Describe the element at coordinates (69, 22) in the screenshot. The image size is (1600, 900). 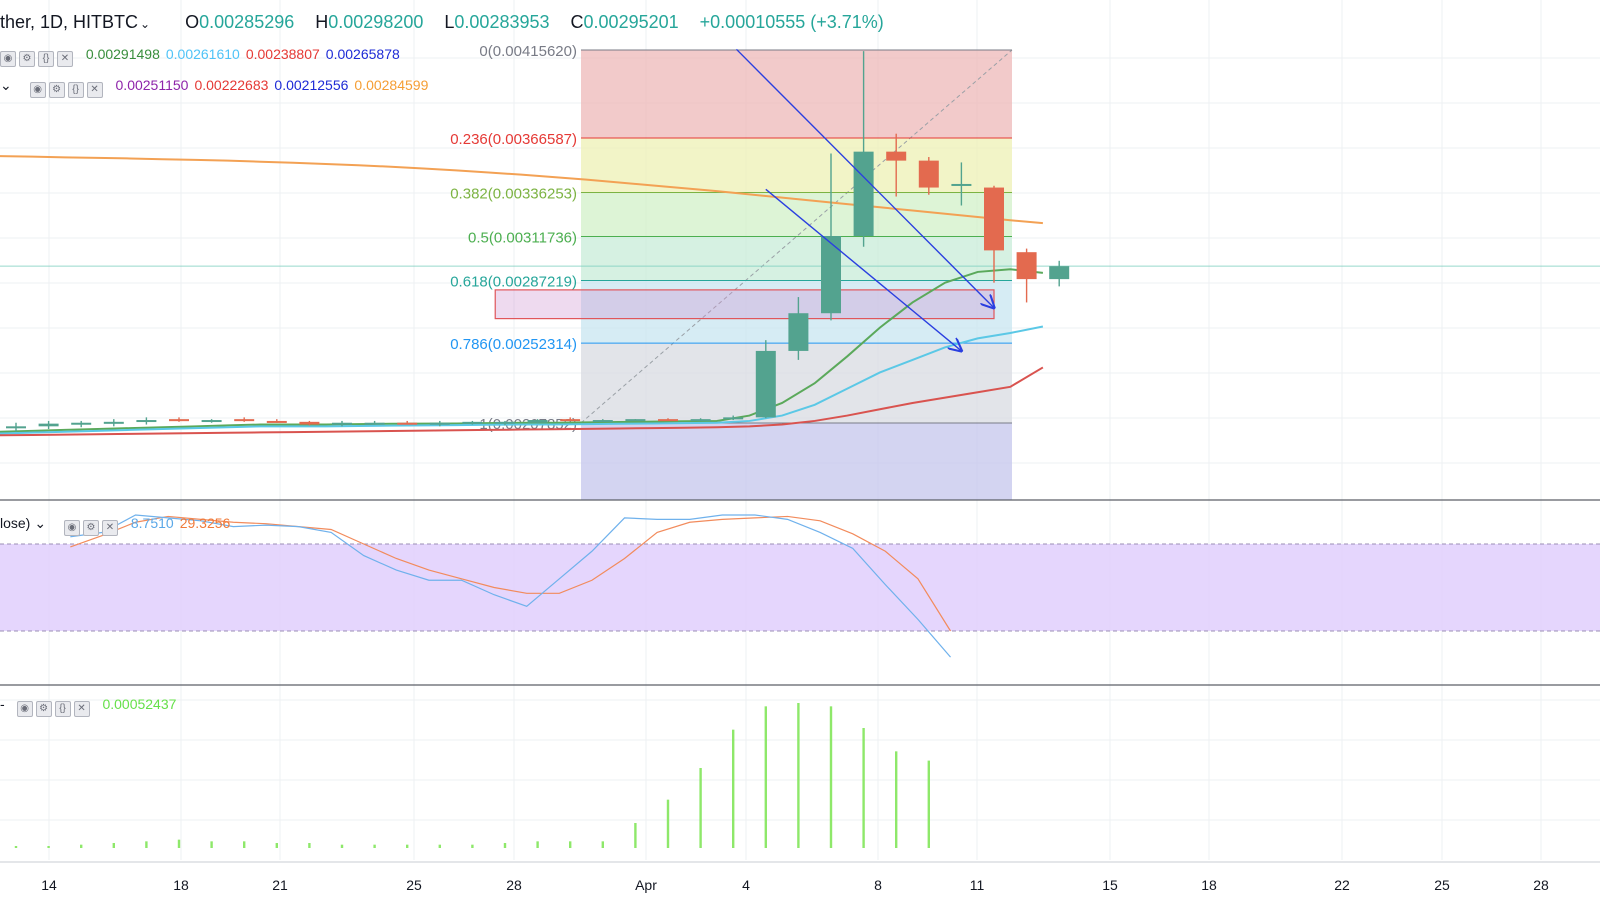
I see `symbol-title: ther, 1D, HITBTC` at that location.